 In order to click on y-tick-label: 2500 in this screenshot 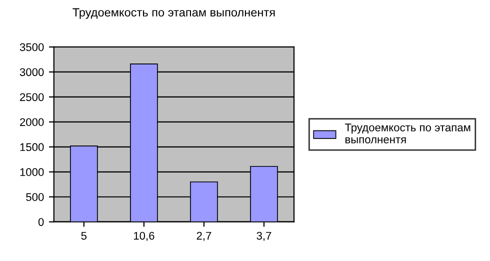, I will do `click(32, 97)`.